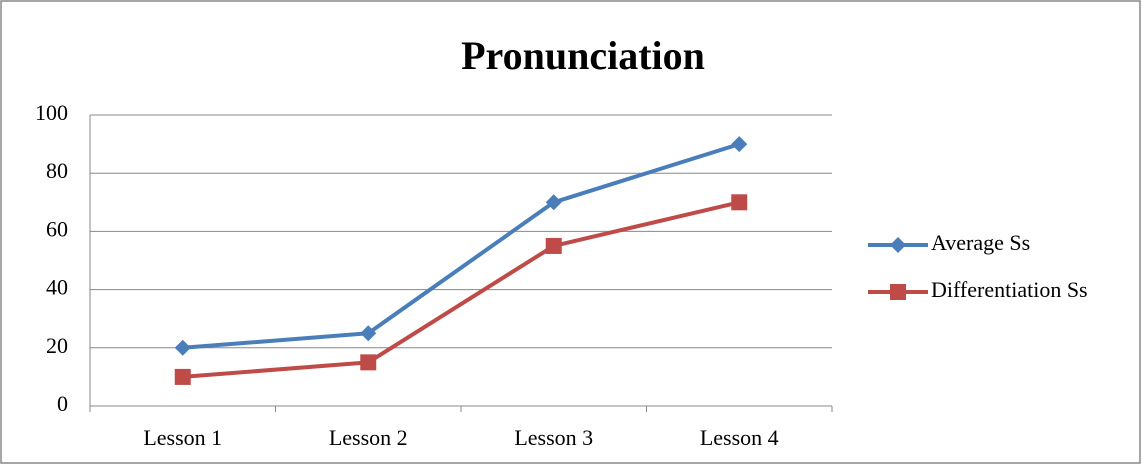 The width and height of the screenshot is (1142, 465). I want to click on y-tick-label: 100, so click(51, 112).